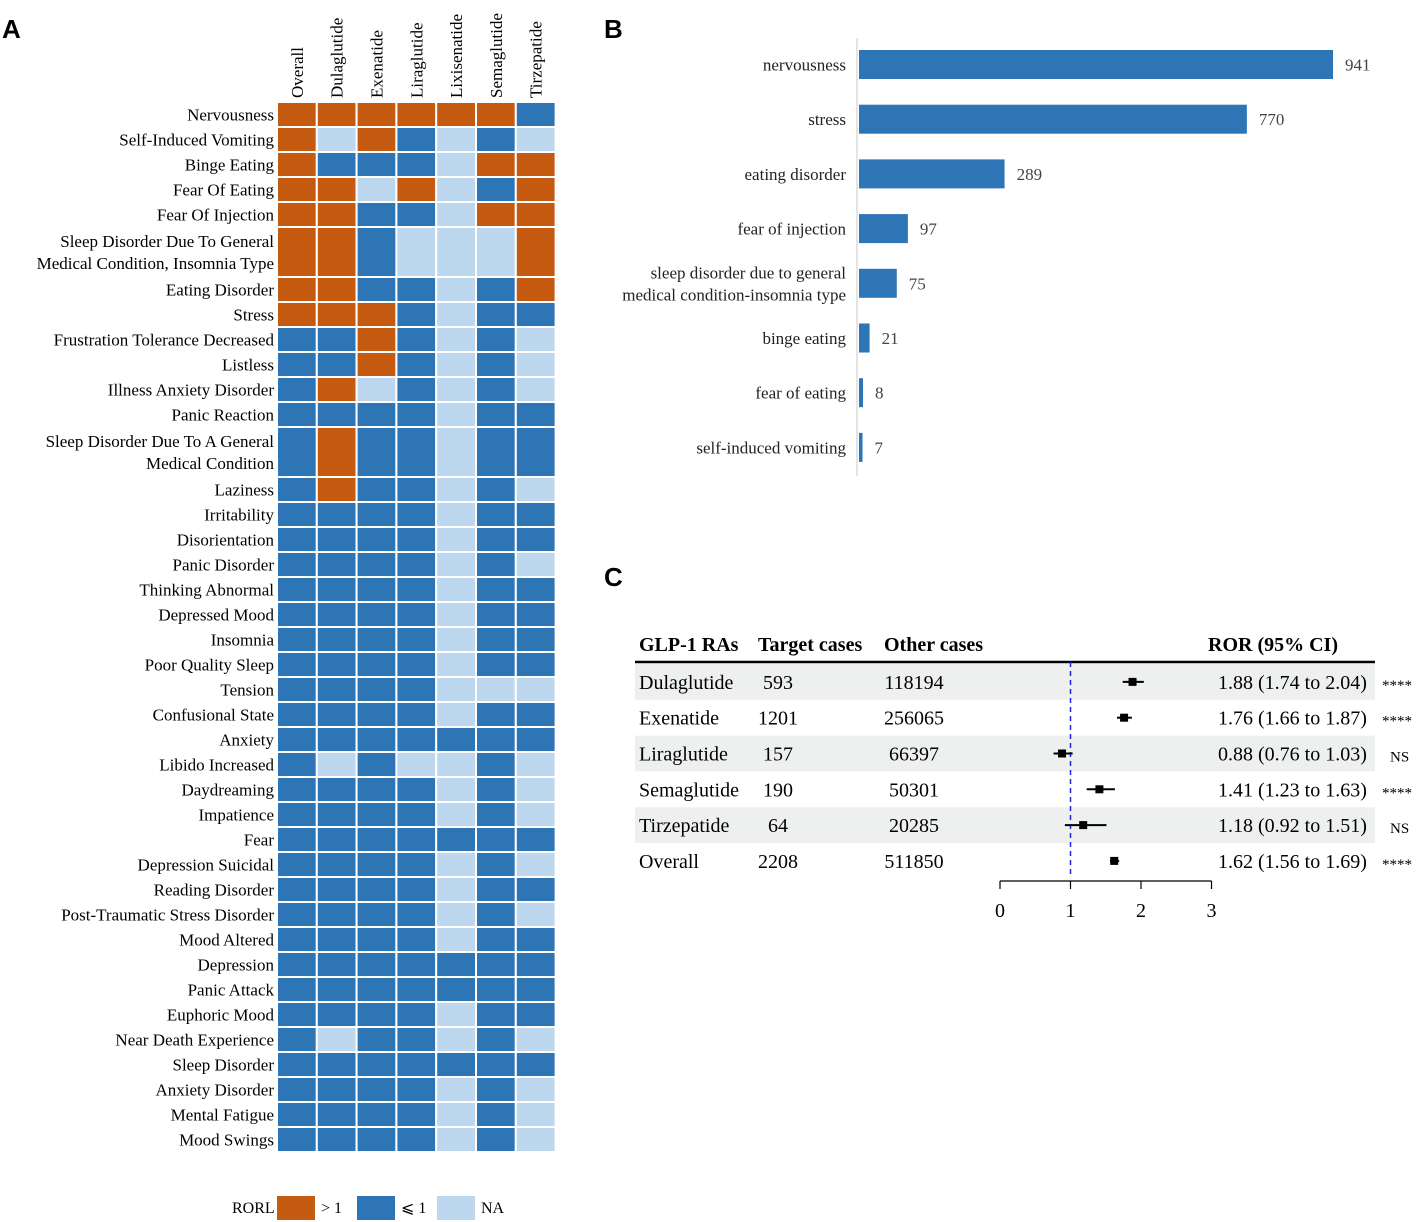  I want to click on heatmap-row-label: Mood Swings, so click(226, 1140).